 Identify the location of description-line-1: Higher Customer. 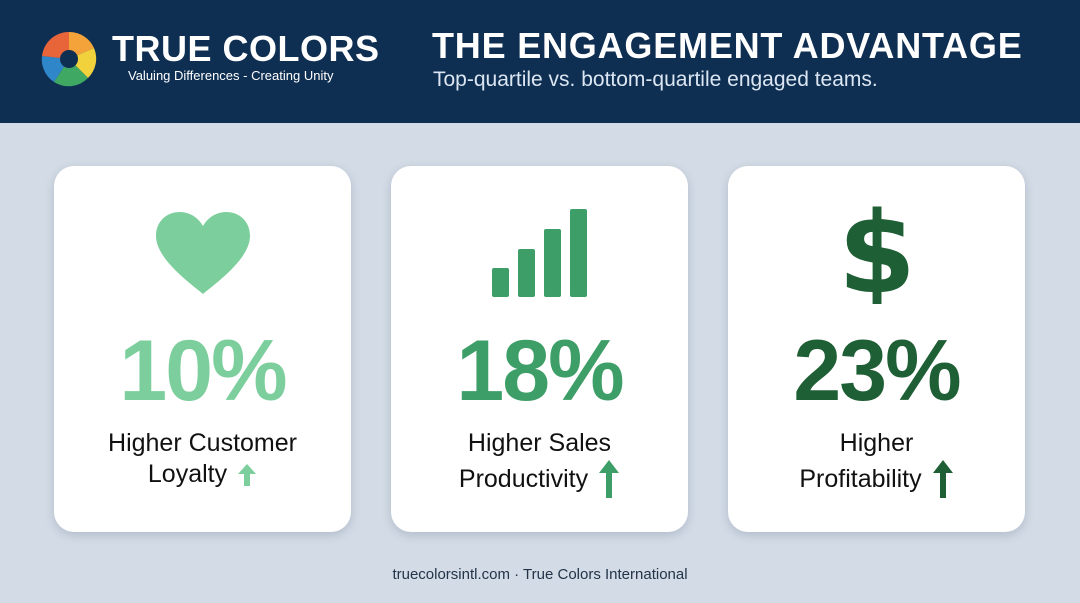
(202, 443).